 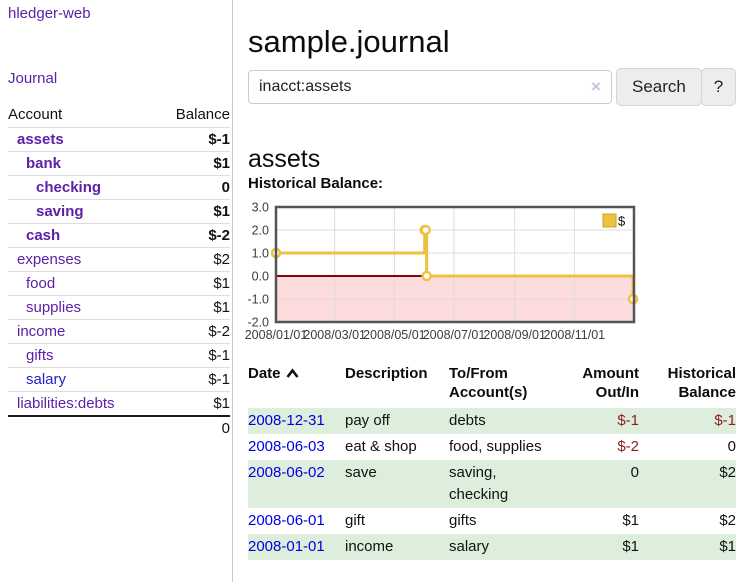 I want to click on transaction-description: pay off, so click(x=397, y=421).